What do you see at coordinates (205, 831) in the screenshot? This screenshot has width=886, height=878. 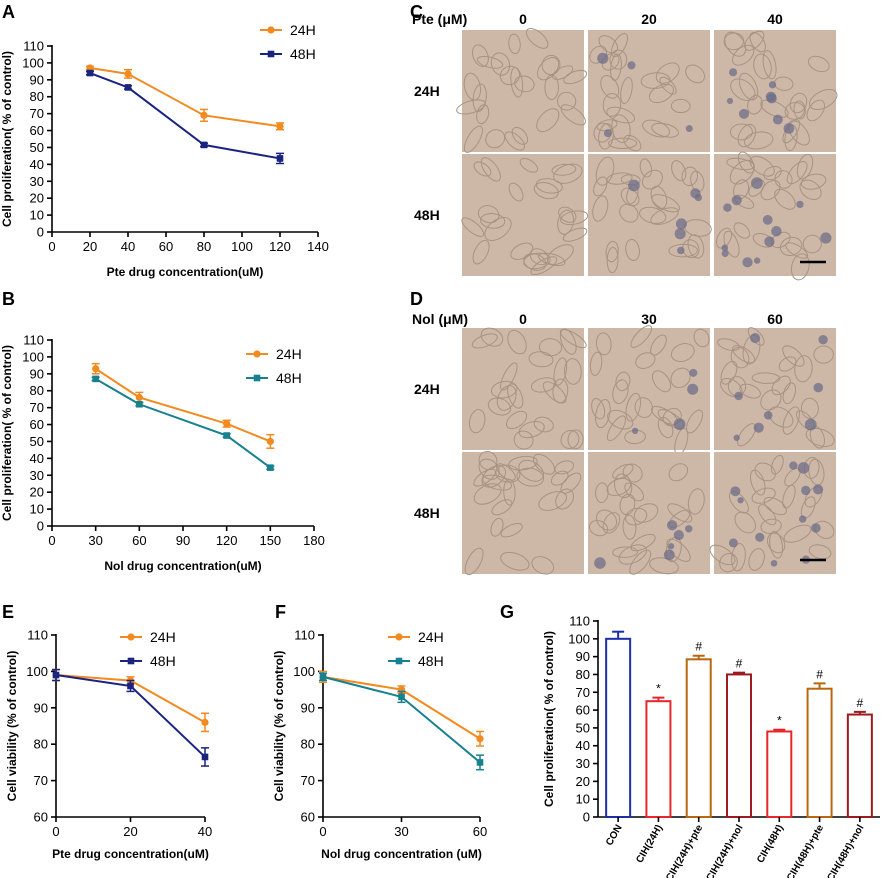 I see `x-tick-label: 40` at bounding box center [205, 831].